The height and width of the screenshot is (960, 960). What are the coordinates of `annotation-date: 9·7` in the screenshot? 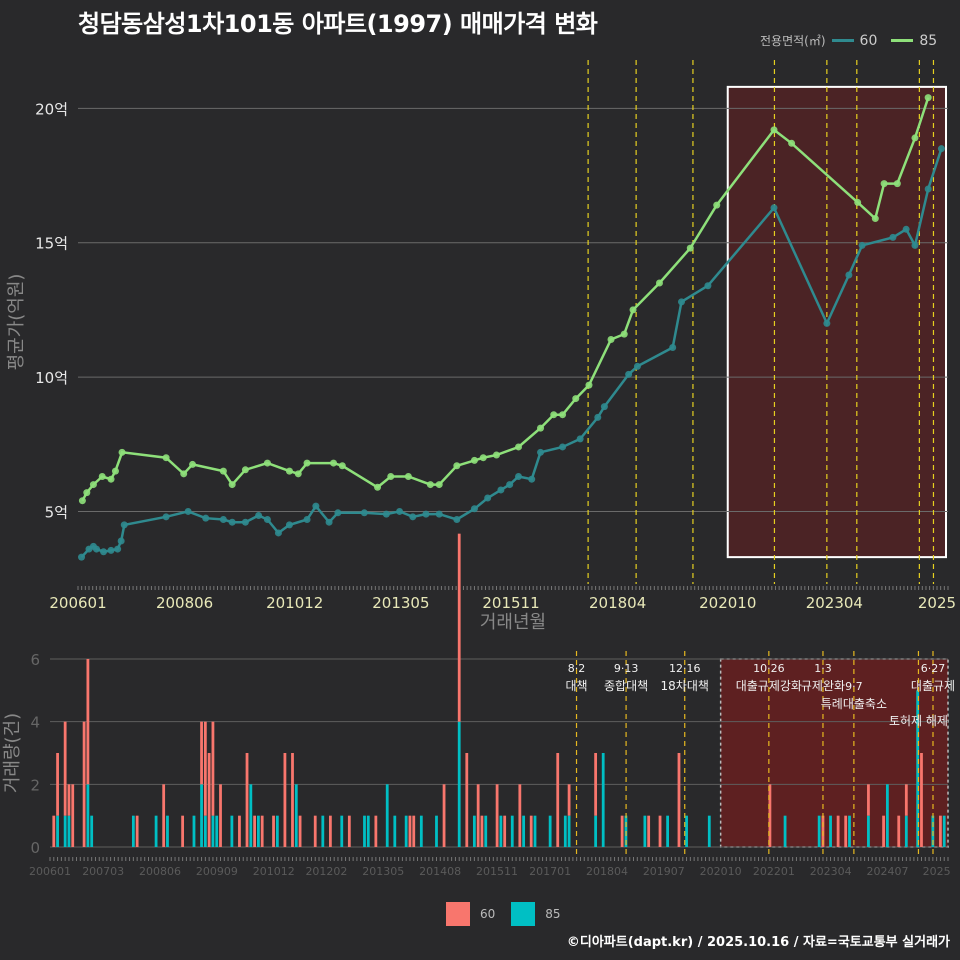 It's located at (854, 686).